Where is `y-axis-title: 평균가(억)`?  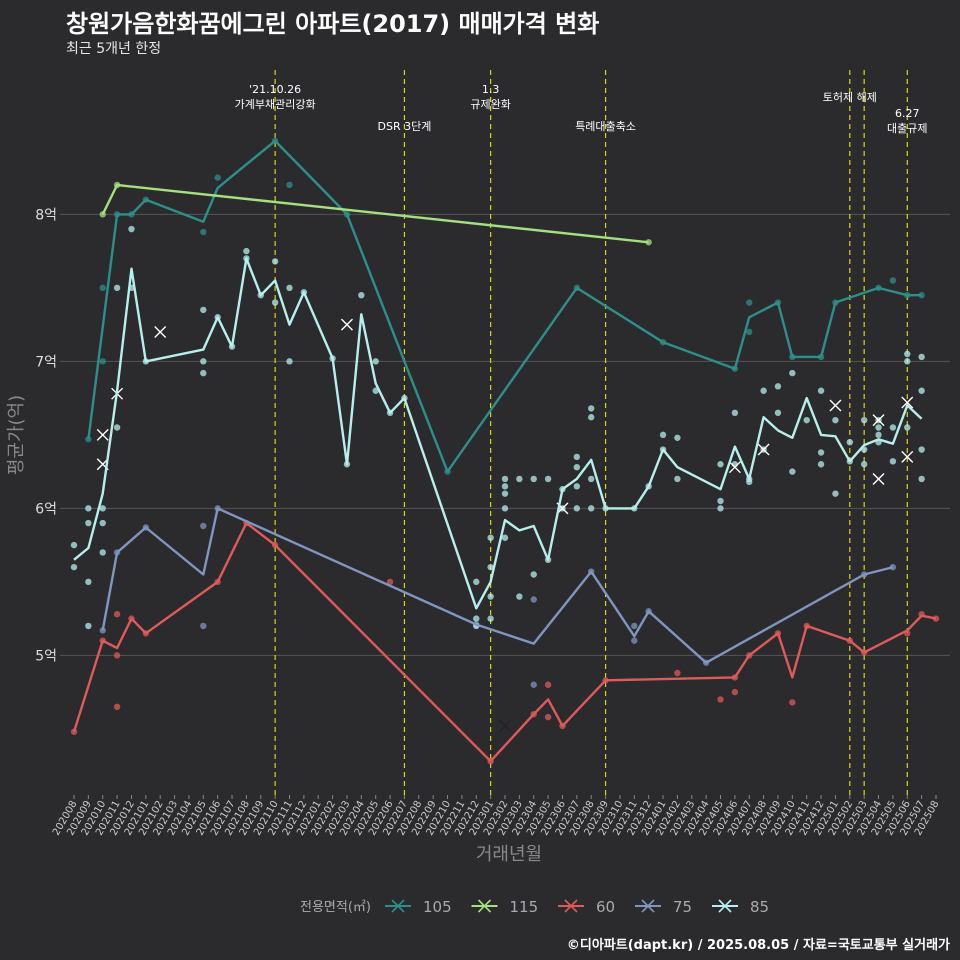
y-axis-title: 평균가(억) is located at coordinates (16, 435).